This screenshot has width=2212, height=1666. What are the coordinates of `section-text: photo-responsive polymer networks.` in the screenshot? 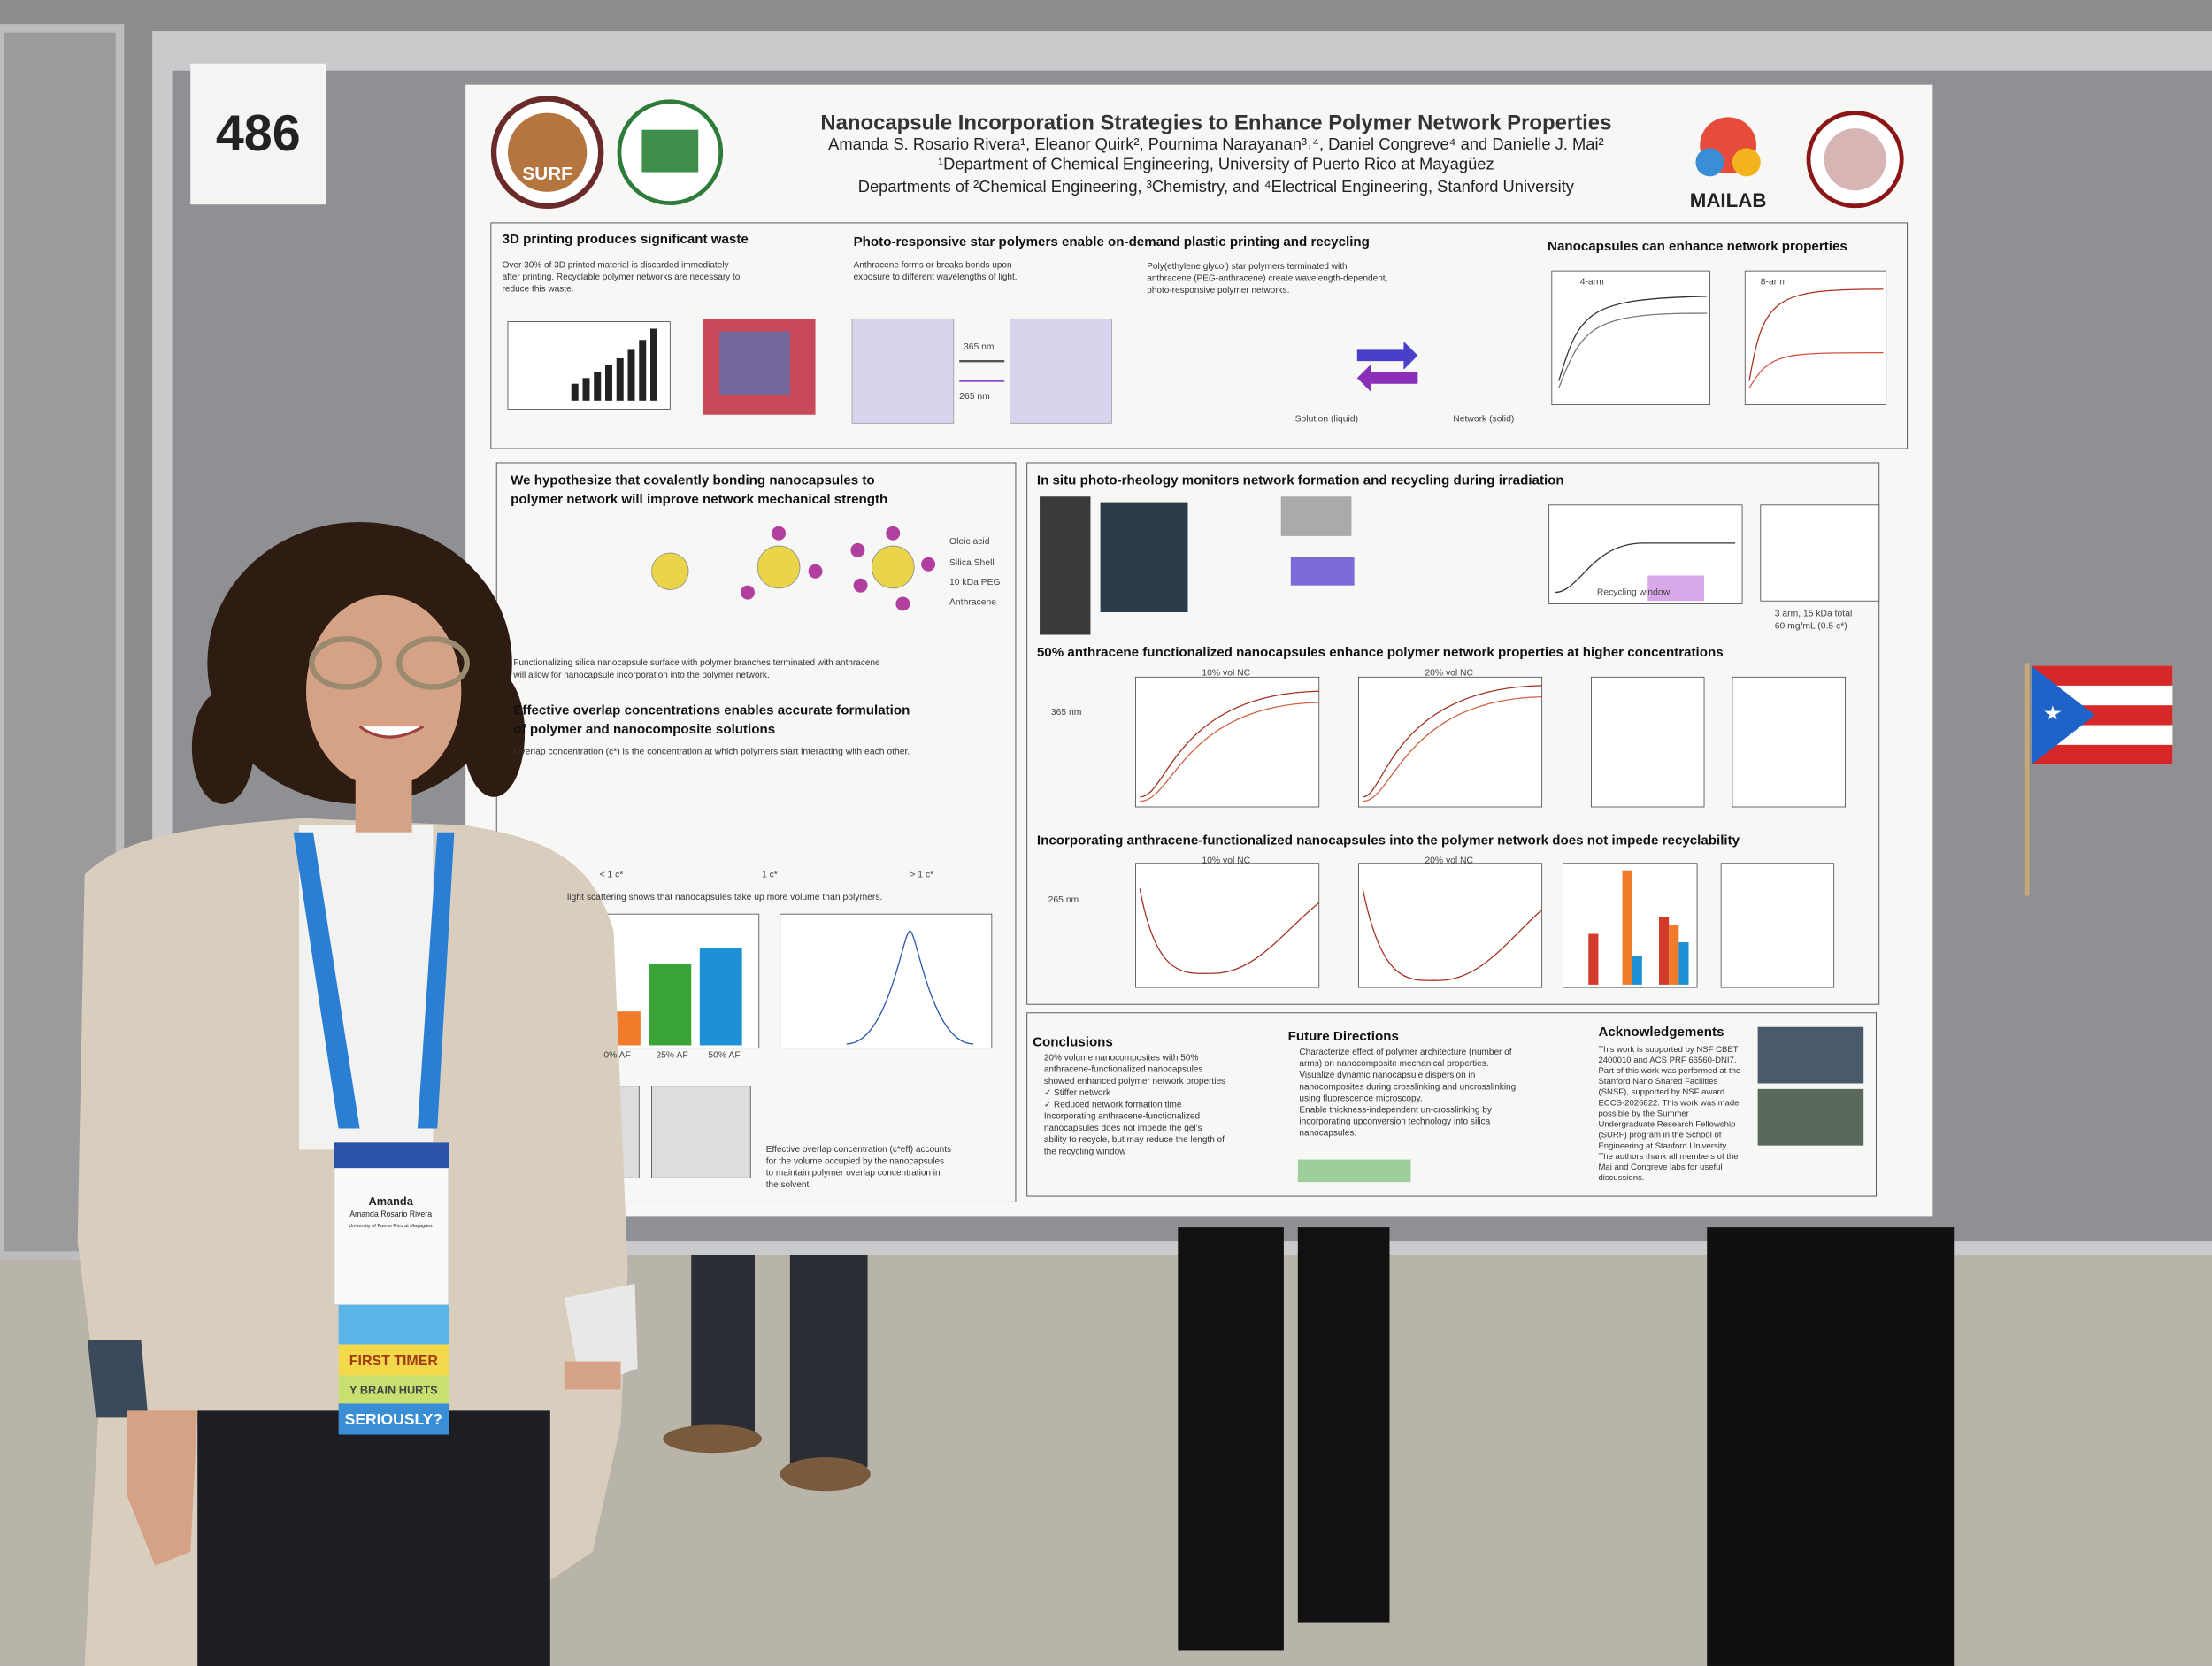 It's located at (1218, 291).